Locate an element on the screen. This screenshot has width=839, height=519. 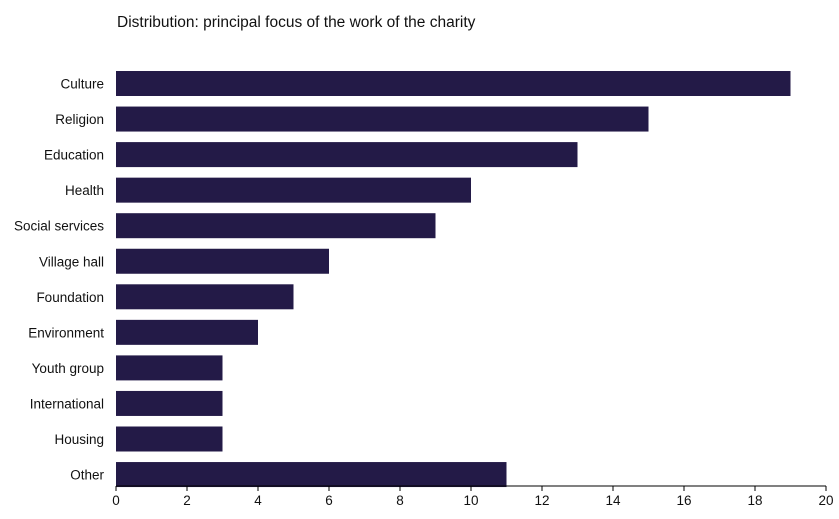
bar-health is located at coordinates (293, 190).